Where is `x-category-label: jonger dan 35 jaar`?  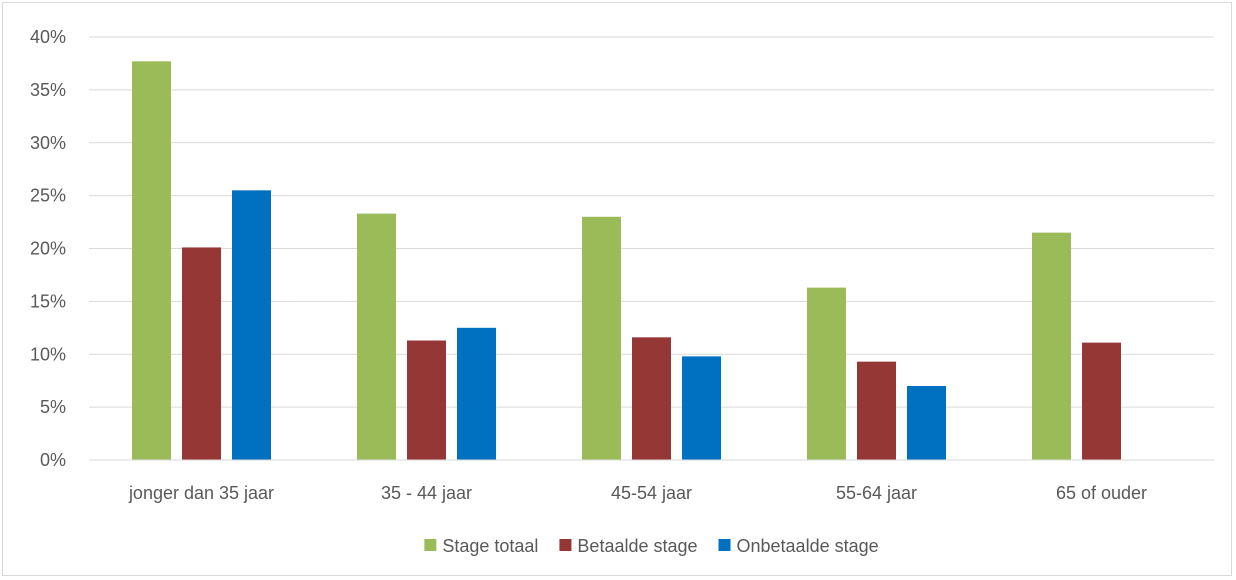
x-category-label: jonger dan 35 jaar is located at coordinates (201, 493).